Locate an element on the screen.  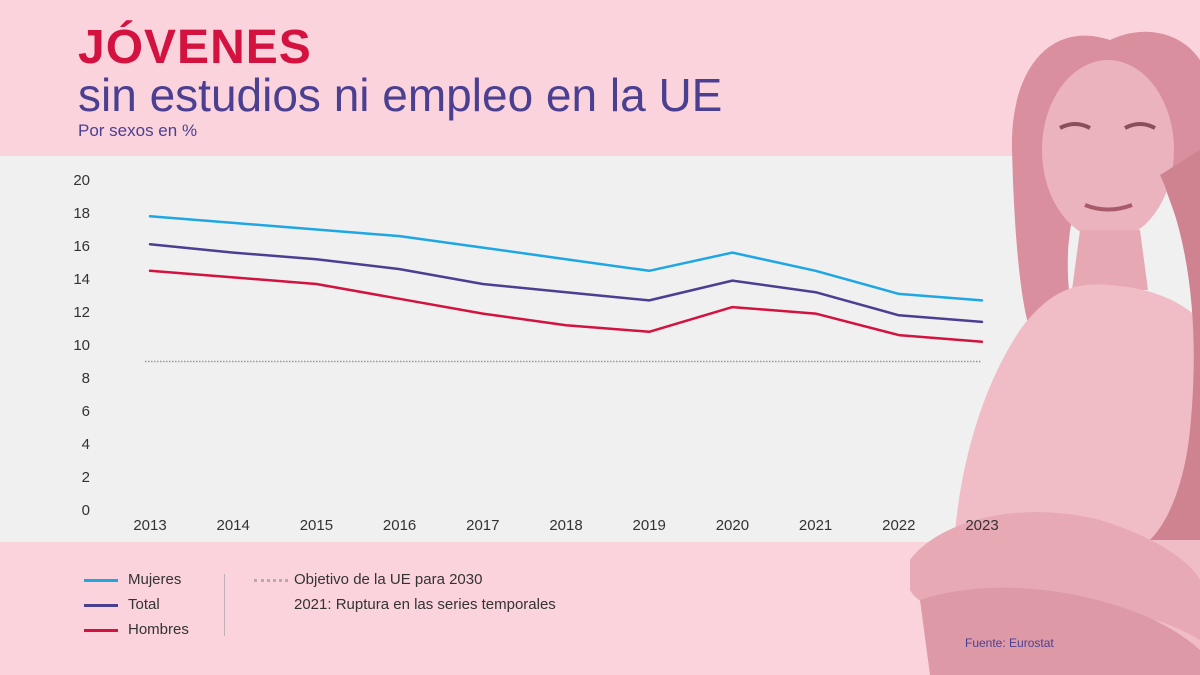
x-tick-label: 2018 is located at coordinates (565, 525).